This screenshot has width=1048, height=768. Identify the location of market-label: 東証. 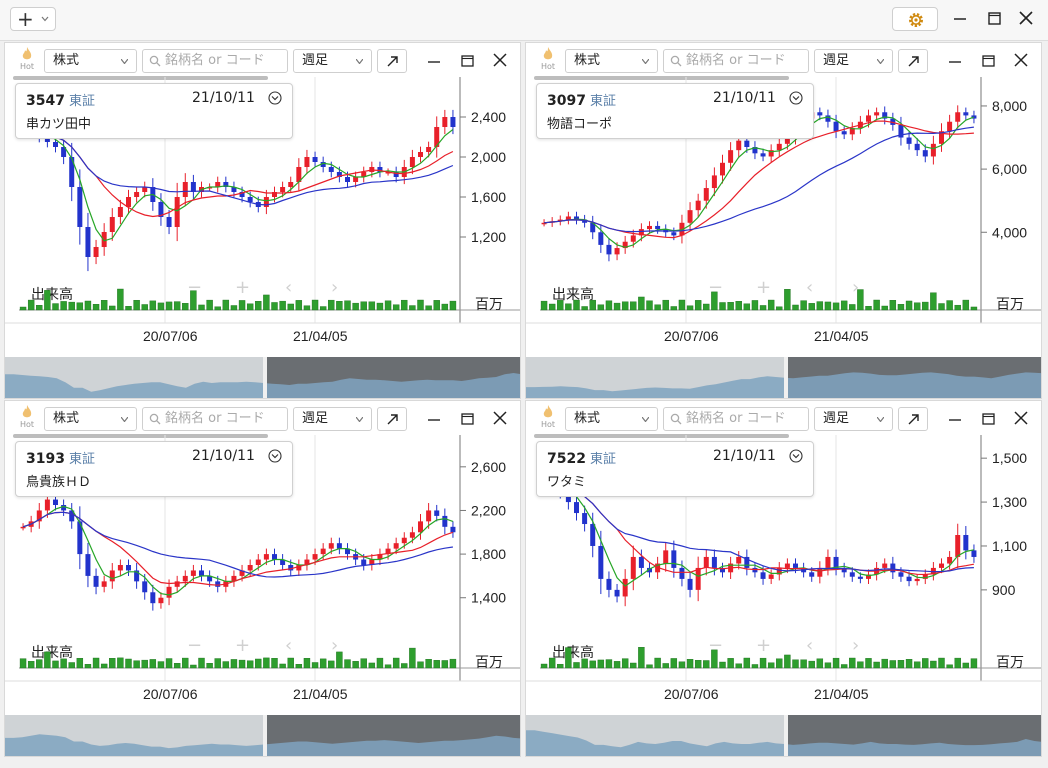
(602, 101).